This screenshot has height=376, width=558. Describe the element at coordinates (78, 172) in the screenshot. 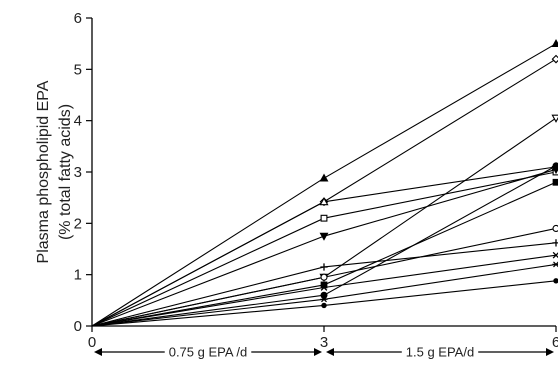

I see `y-tick-label: 3` at that location.